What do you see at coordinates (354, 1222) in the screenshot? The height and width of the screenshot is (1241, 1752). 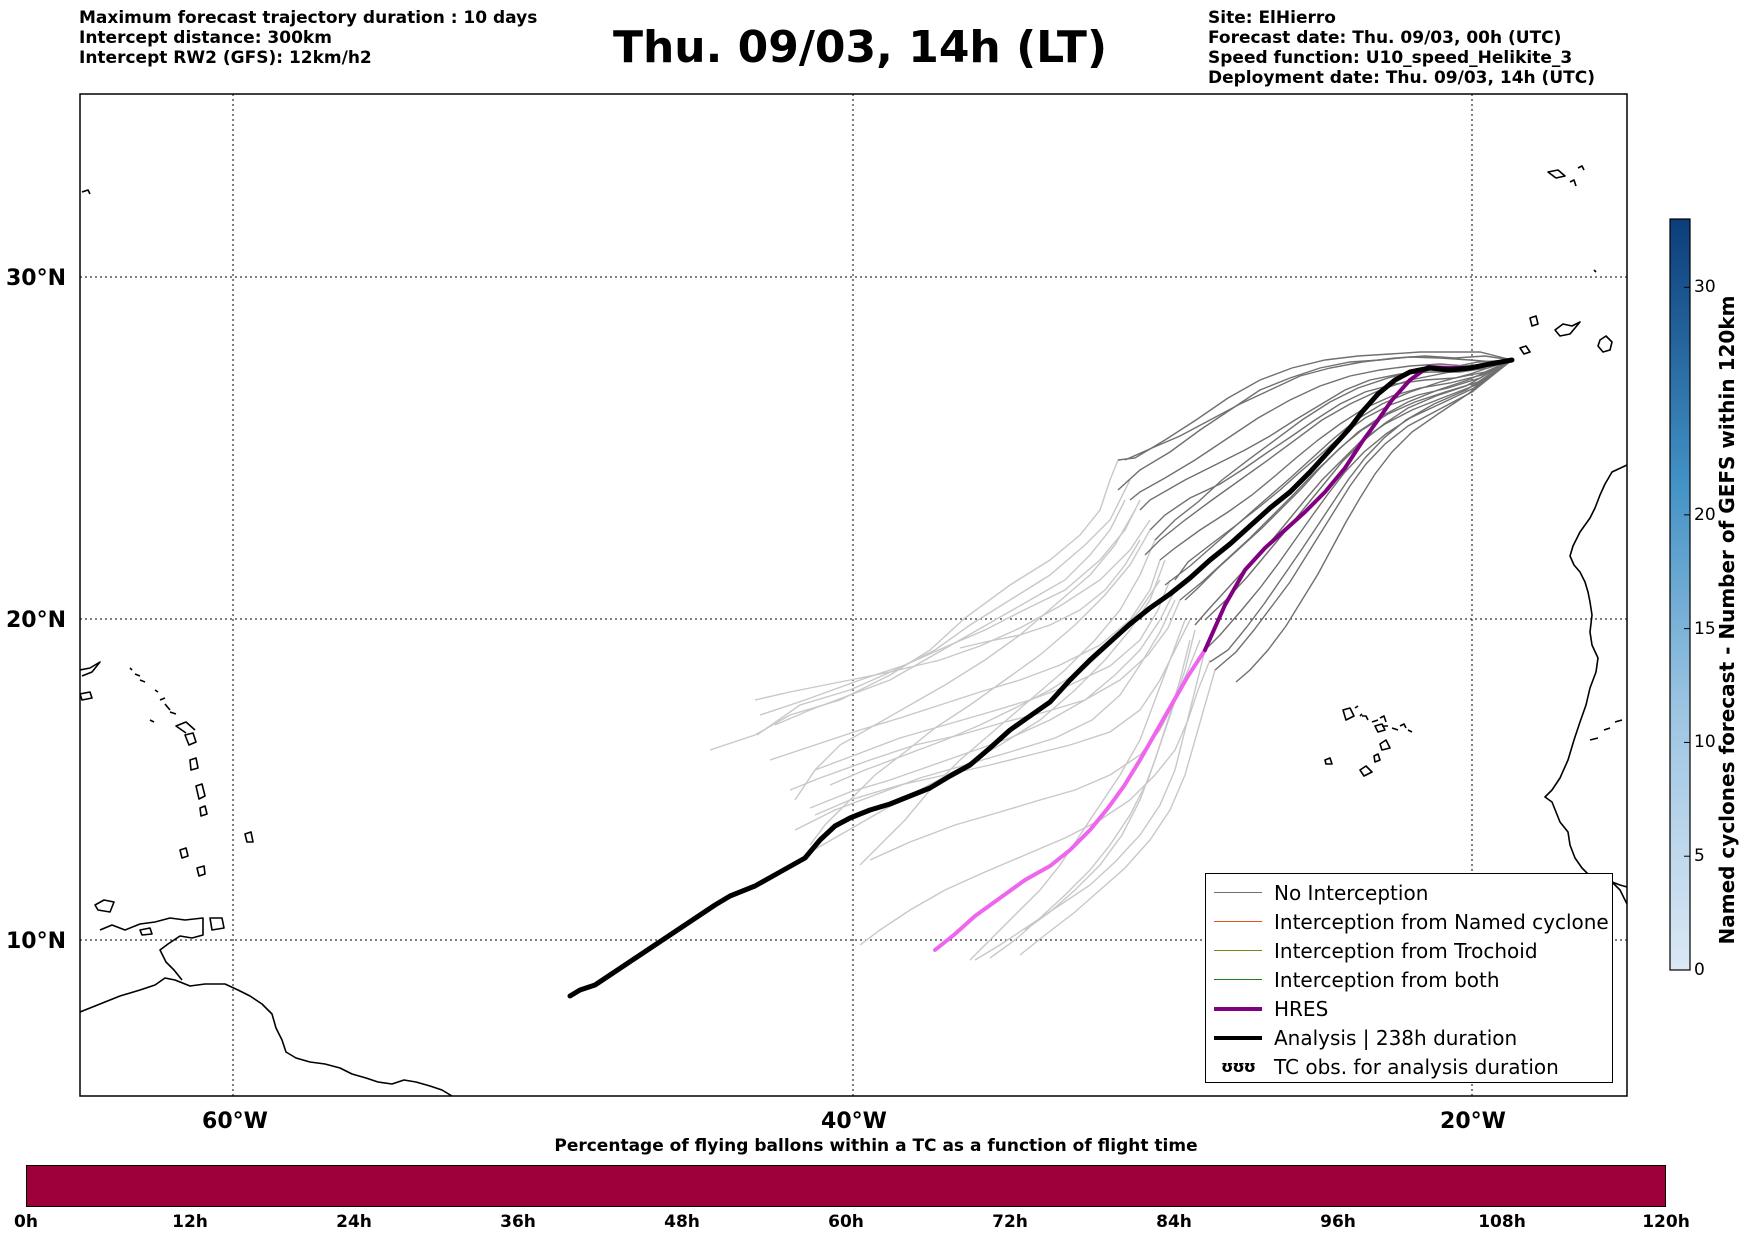 I see `percentage-bar-tick-label: 24h` at bounding box center [354, 1222].